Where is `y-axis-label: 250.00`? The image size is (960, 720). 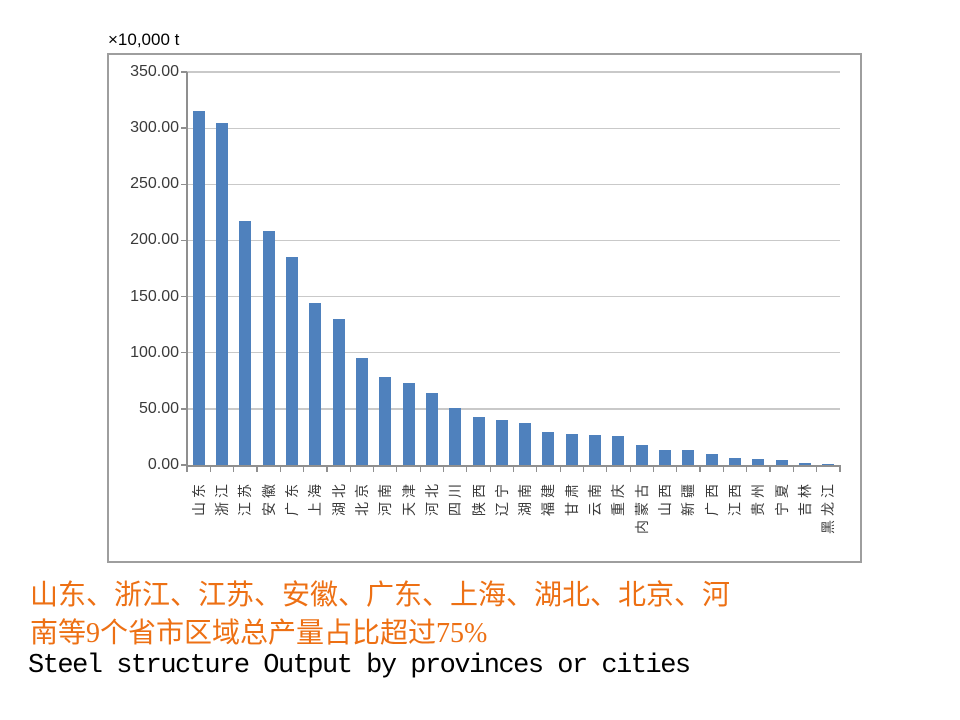
y-axis-label: 250.00 is located at coordinates (154, 184).